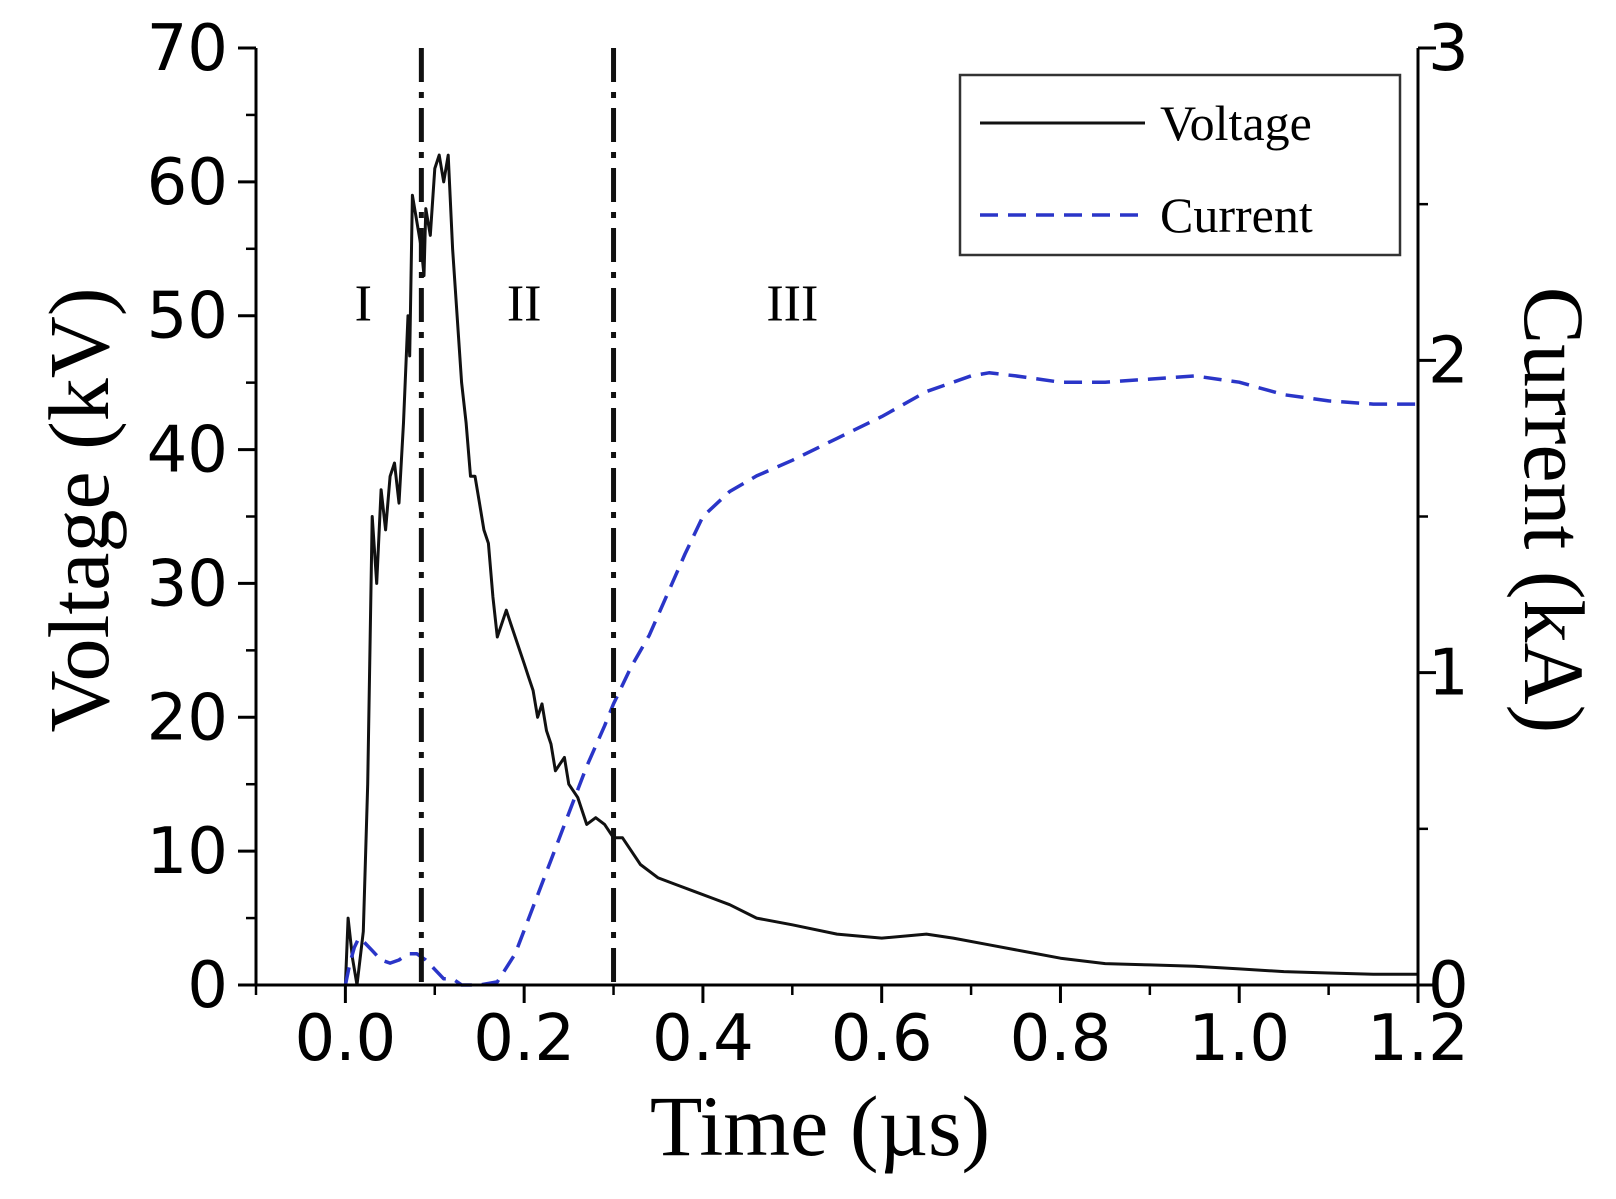 This screenshot has width=1616, height=1199. What do you see at coordinates (1448, 361) in the screenshot?
I see `y-right-tick-label: 2` at bounding box center [1448, 361].